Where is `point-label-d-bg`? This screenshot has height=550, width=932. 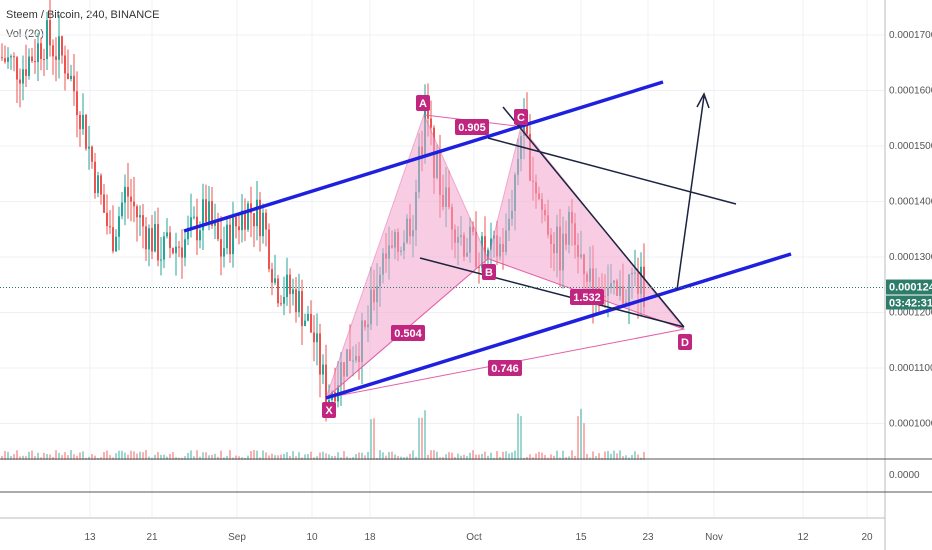
point-label-d-bg is located at coordinates (685, 342).